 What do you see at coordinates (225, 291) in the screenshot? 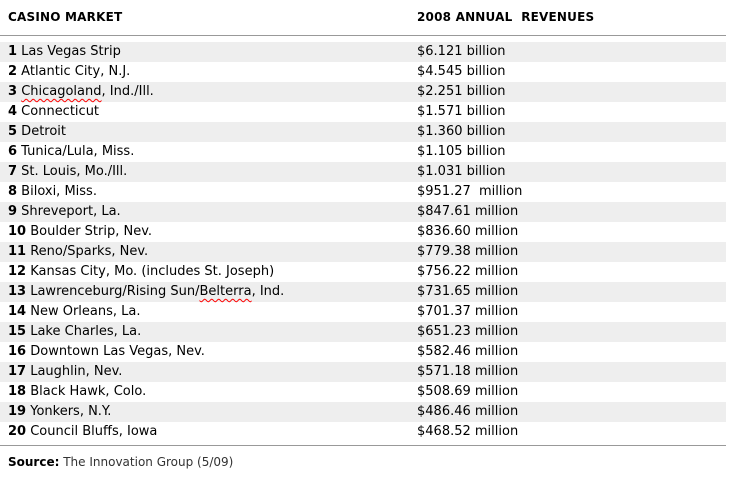
I see `misspelled-word: Belterra` at bounding box center [225, 291].